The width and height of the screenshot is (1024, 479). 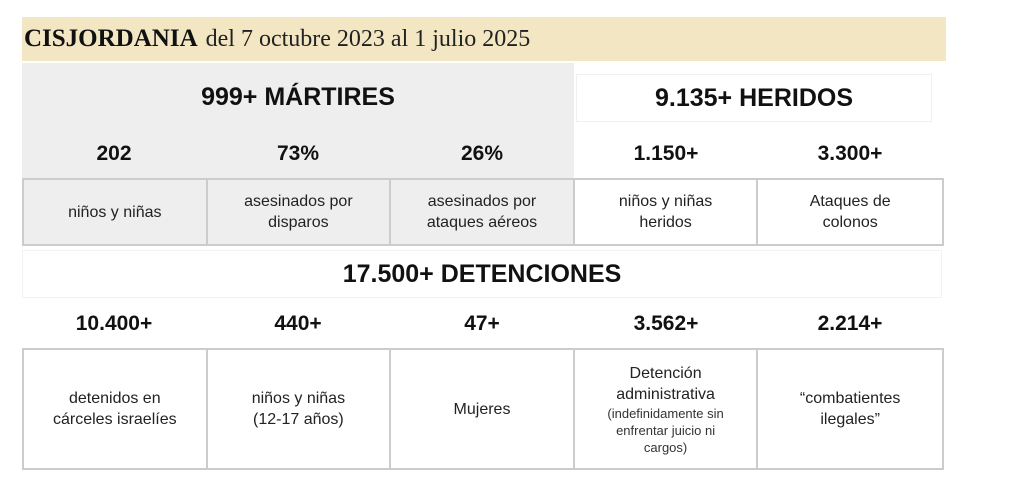 I want to click on desc-line: cárceles israelíes, so click(x=114, y=419).